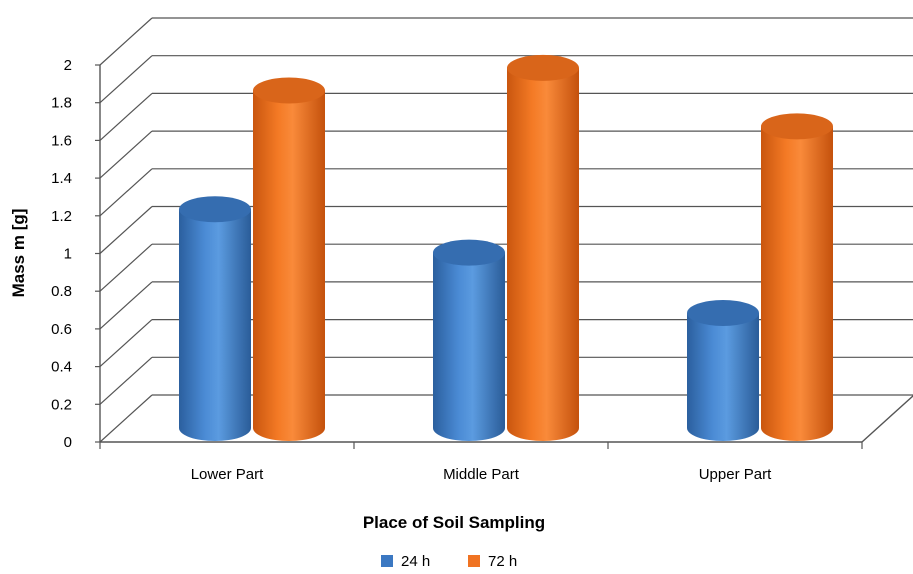 The height and width of the screenshot is (574, 913). I want to click on floor-edge, so click(887, 418).